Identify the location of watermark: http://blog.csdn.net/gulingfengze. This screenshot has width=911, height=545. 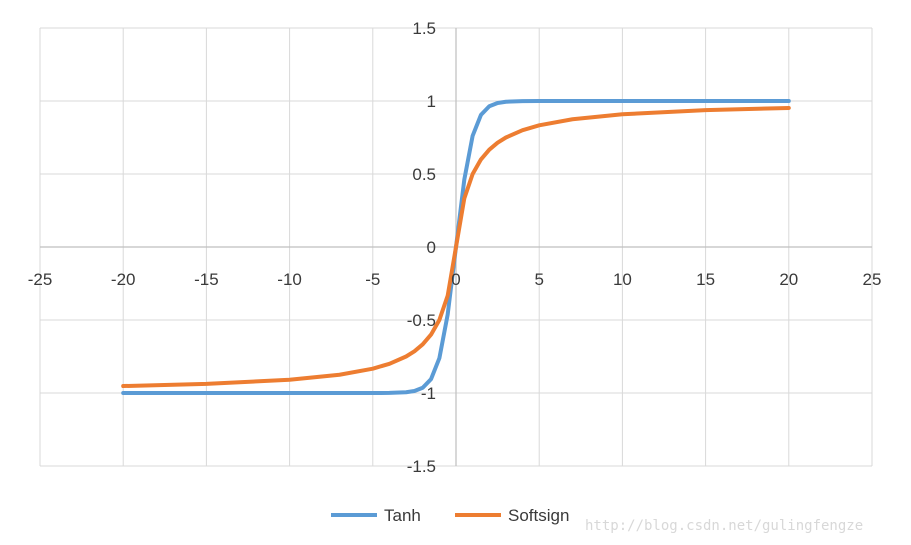
(724, 526).